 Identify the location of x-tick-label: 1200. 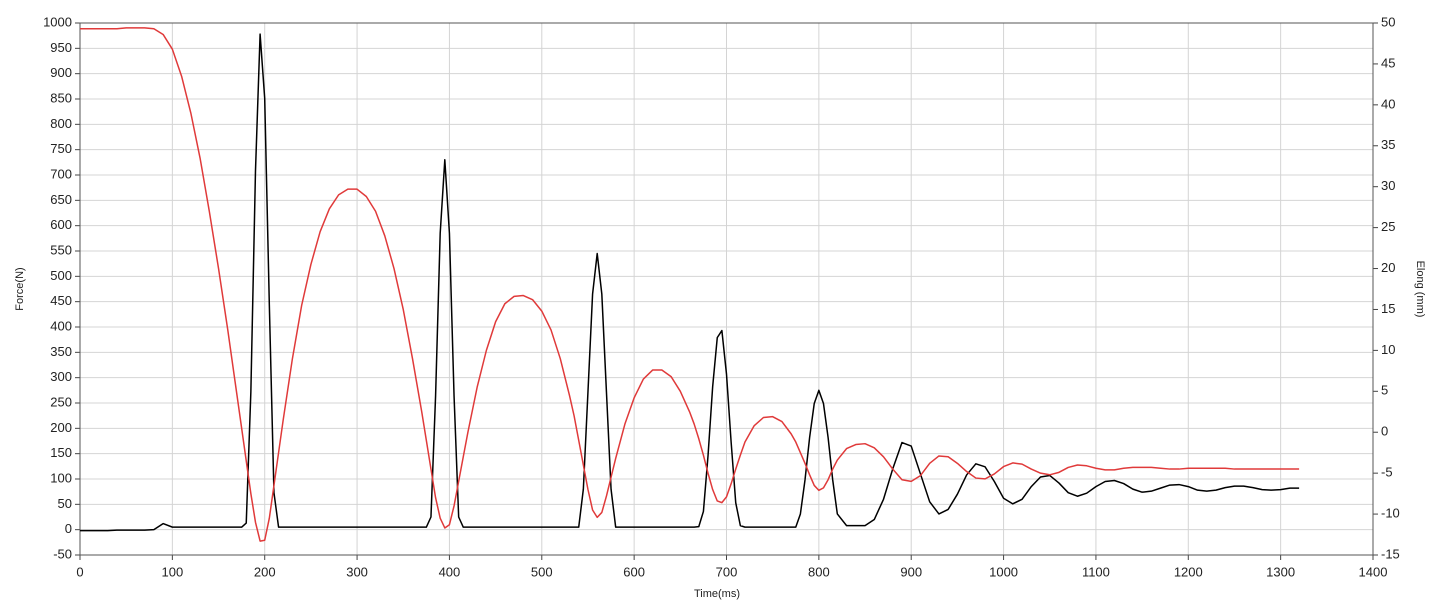
(1188, 571).